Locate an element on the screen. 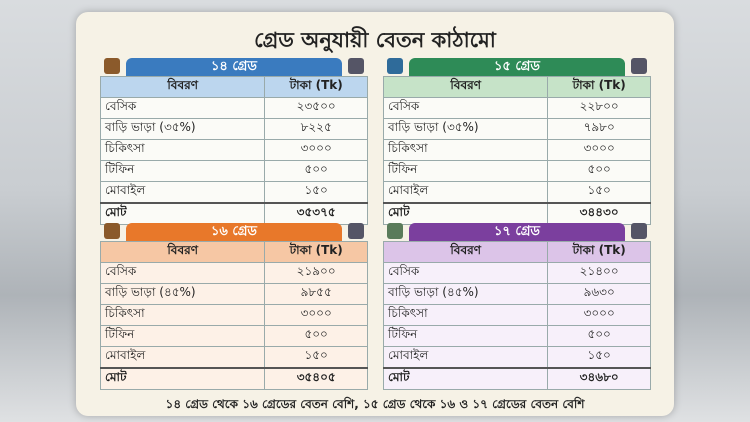 The height and width of the screenshot is (422, 750). amount: ২১৯০০ is located at coordinates (316, 273).